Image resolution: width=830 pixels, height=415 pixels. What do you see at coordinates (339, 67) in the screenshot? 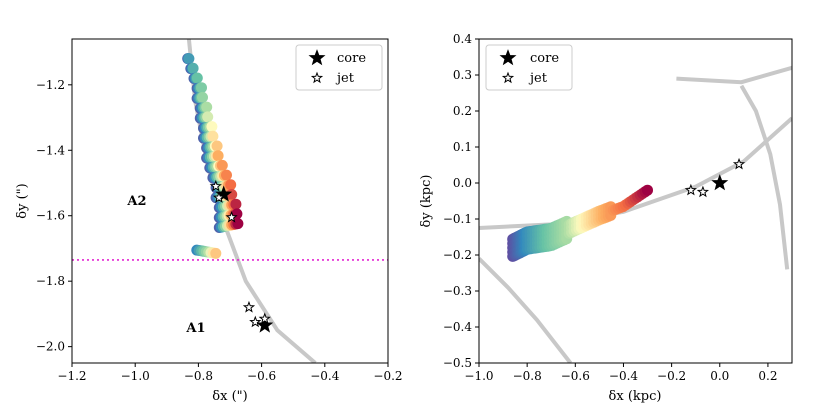
I see `left-legend: core jet` at bounding box center [339, 67].